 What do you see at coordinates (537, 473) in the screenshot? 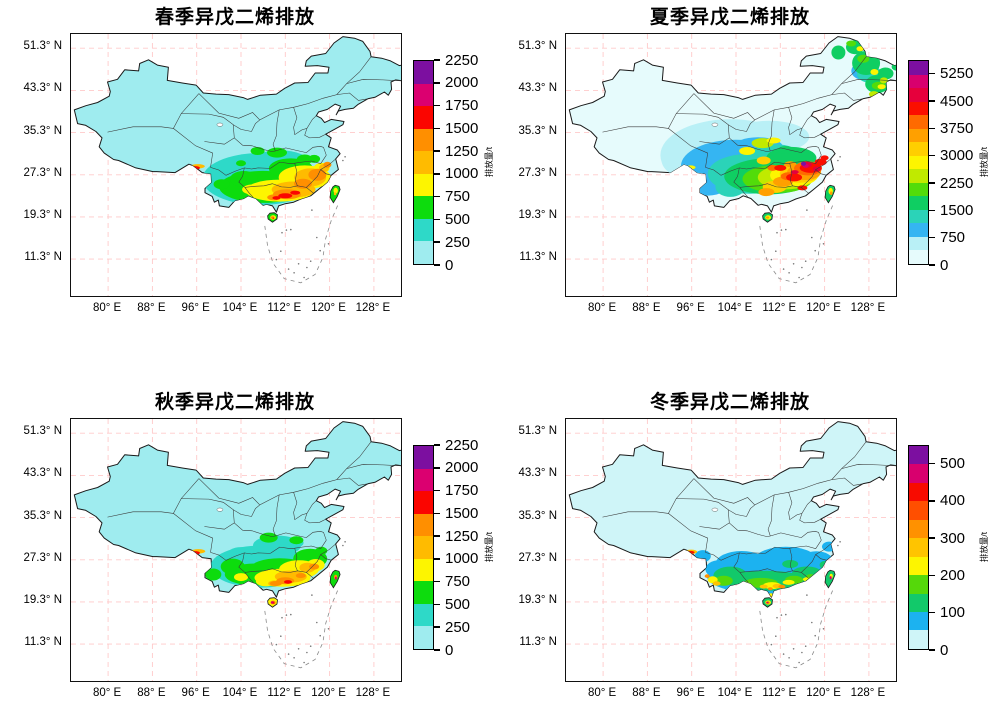
I see `lat-tick-label: 43.3° N` at bounding box center [537, 473].